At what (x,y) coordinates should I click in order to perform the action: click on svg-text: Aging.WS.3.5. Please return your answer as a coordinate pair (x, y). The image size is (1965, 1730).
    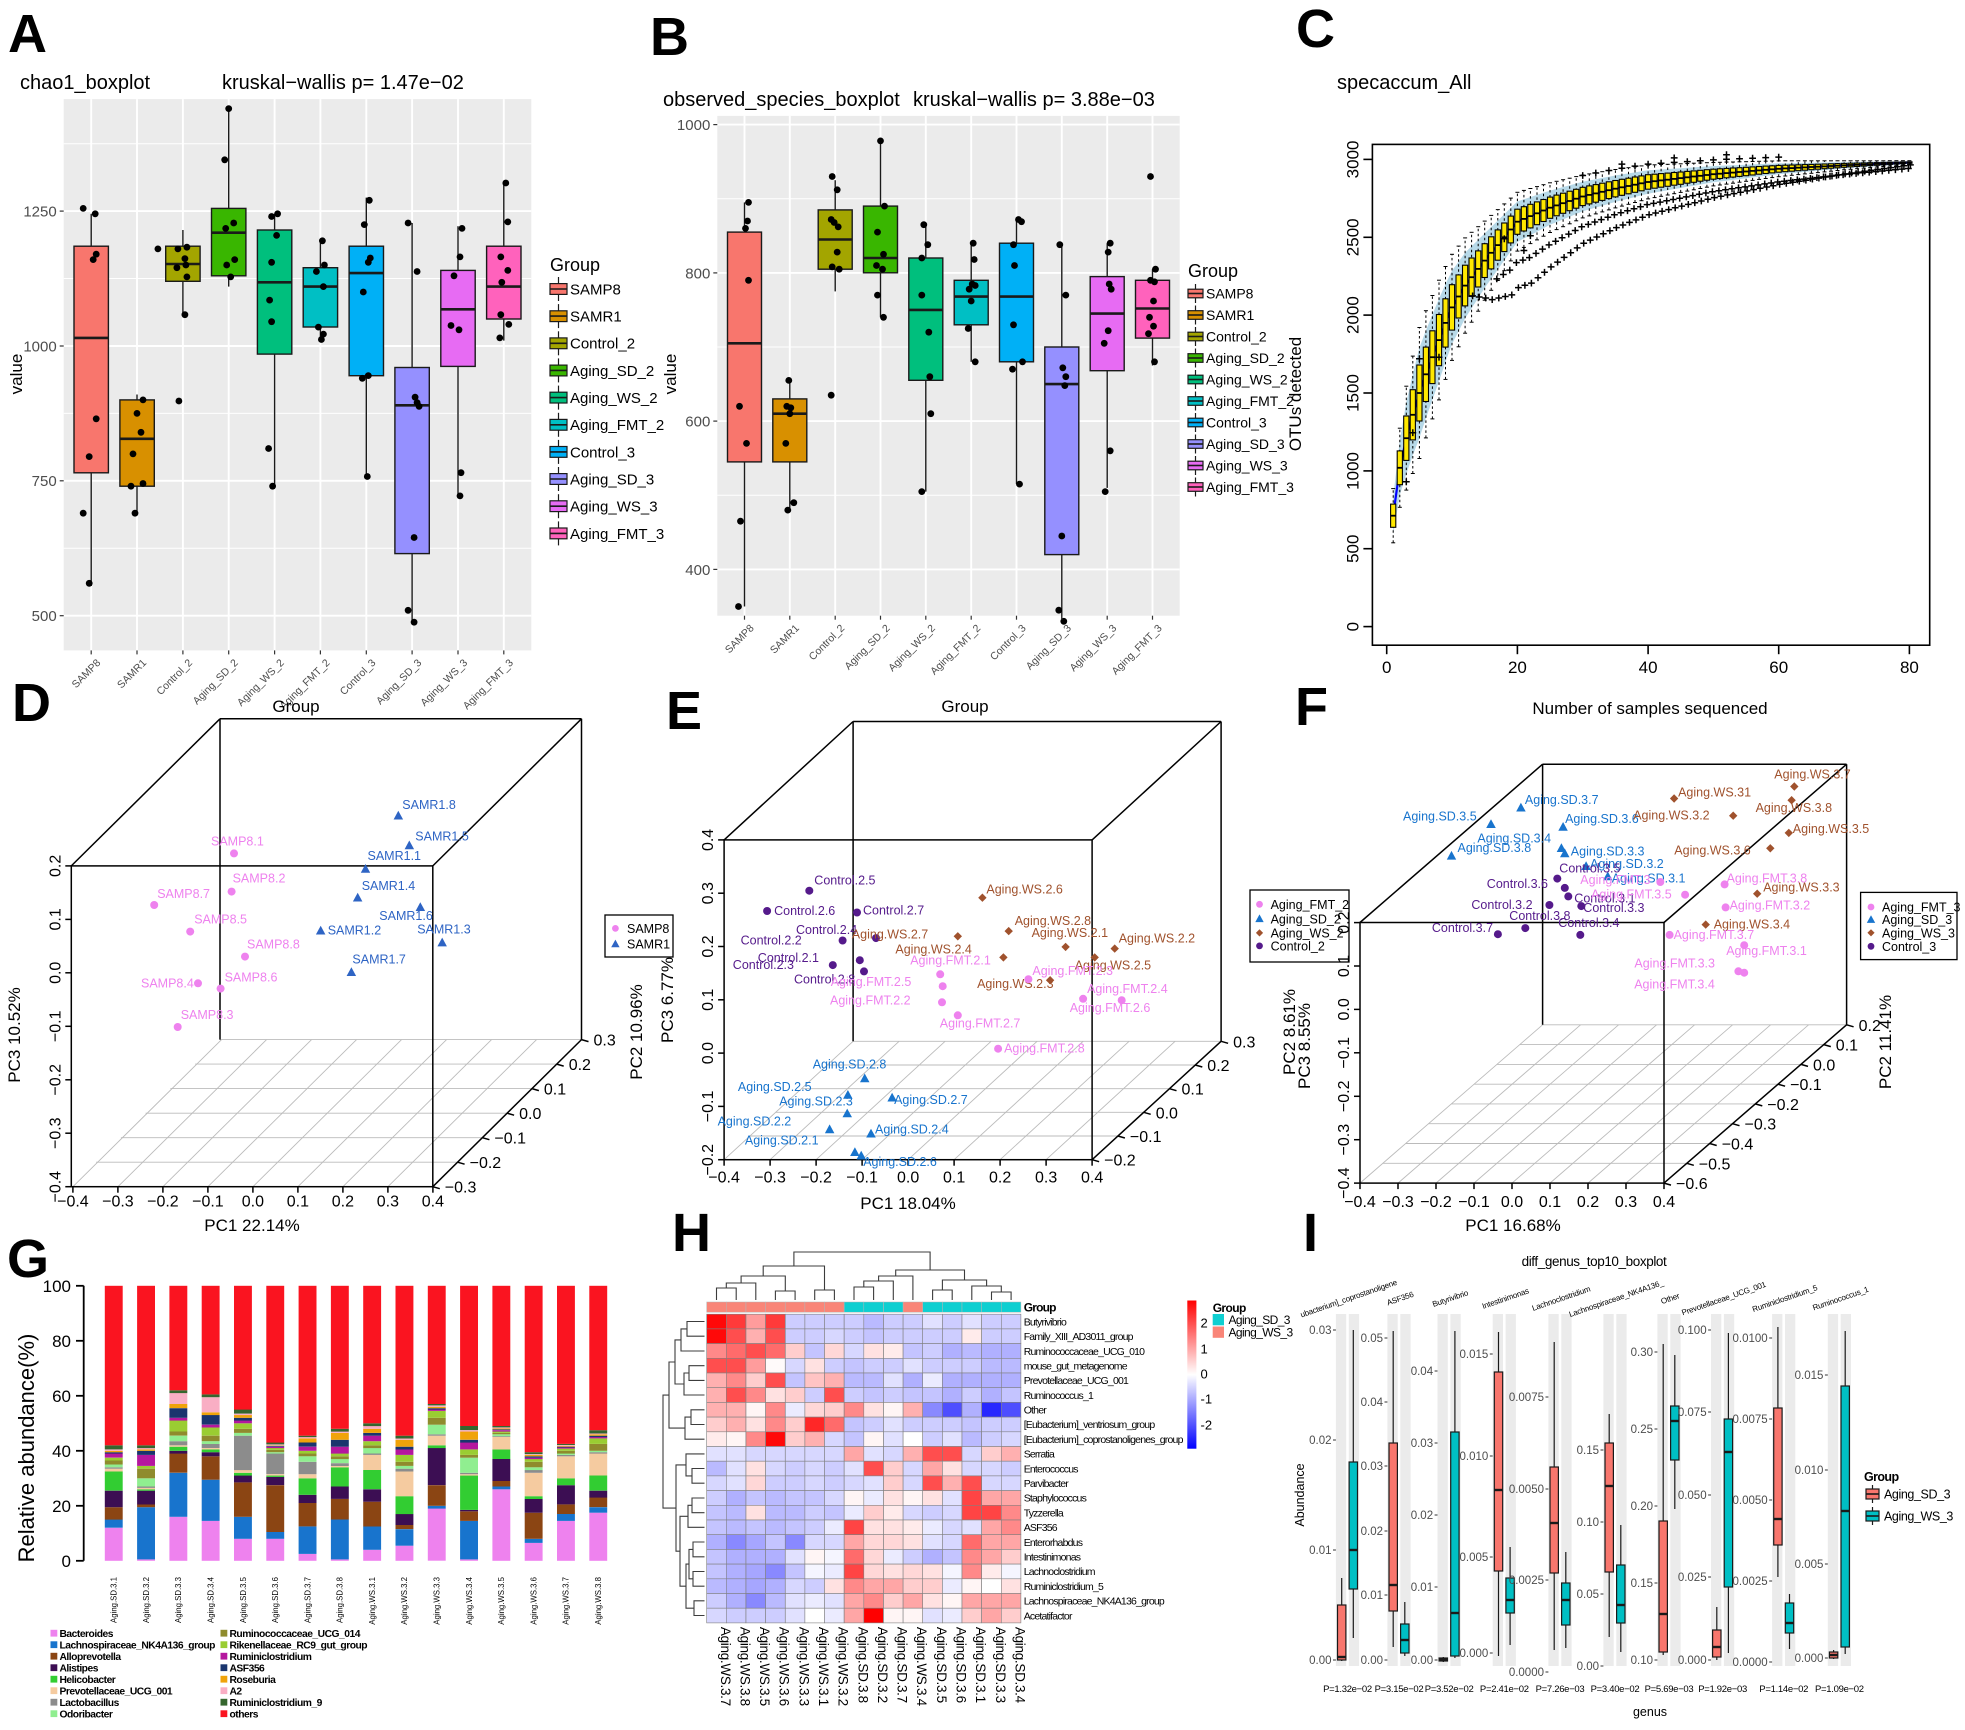
    Looking at the image, I should click on (501, 1600).